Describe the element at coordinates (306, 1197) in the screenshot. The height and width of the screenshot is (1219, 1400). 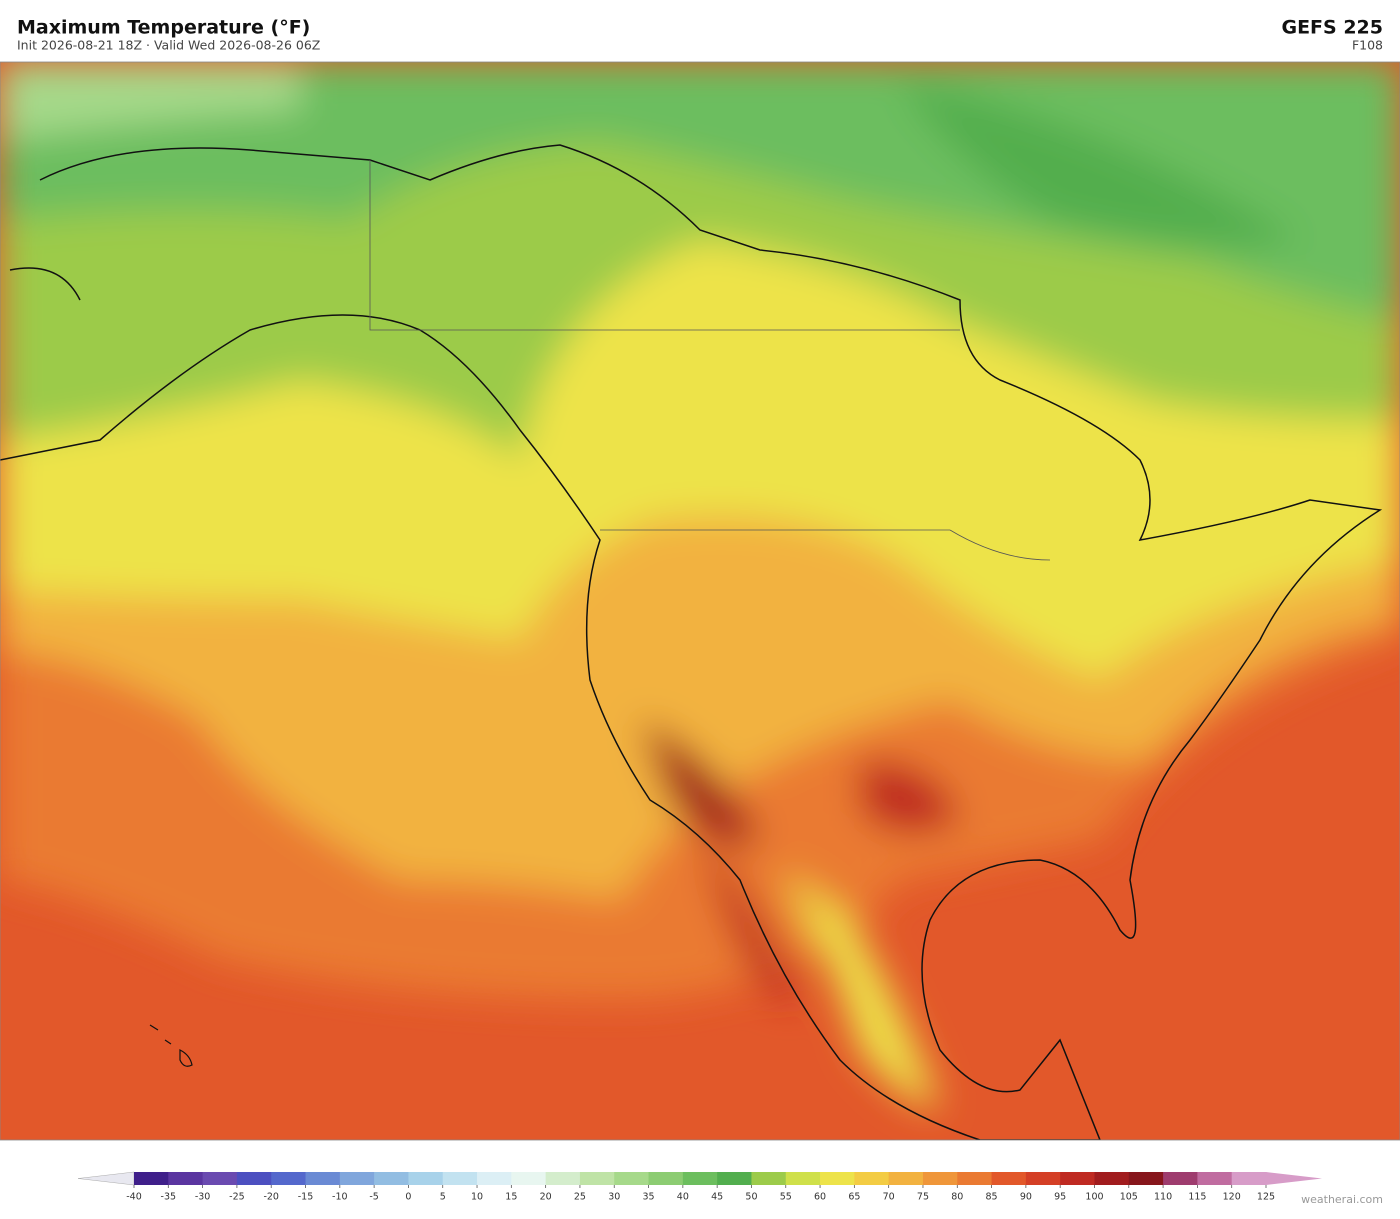
I see `colorbar-tick-label: -15` at that location.